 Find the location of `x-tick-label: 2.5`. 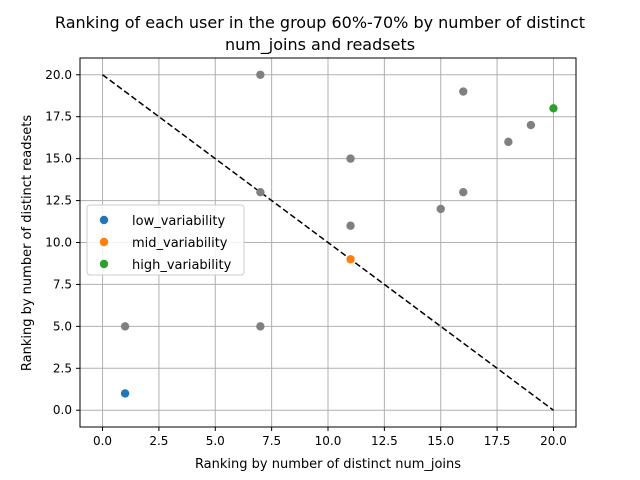

x-tick-label: 2.5 is located at coordinates (158, 441).